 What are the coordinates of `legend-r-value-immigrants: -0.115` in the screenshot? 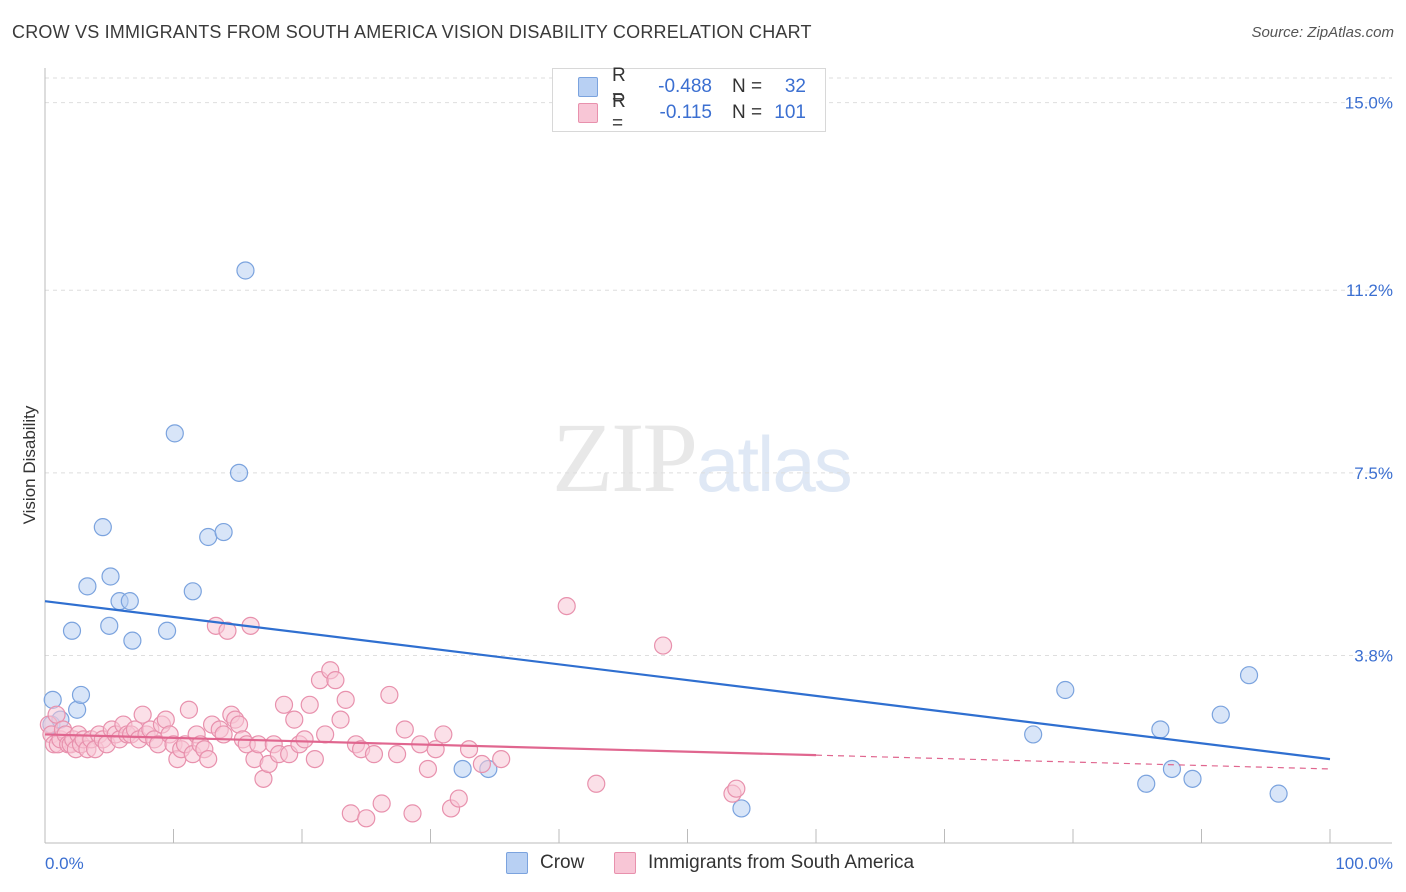 It's located at (685, 112).